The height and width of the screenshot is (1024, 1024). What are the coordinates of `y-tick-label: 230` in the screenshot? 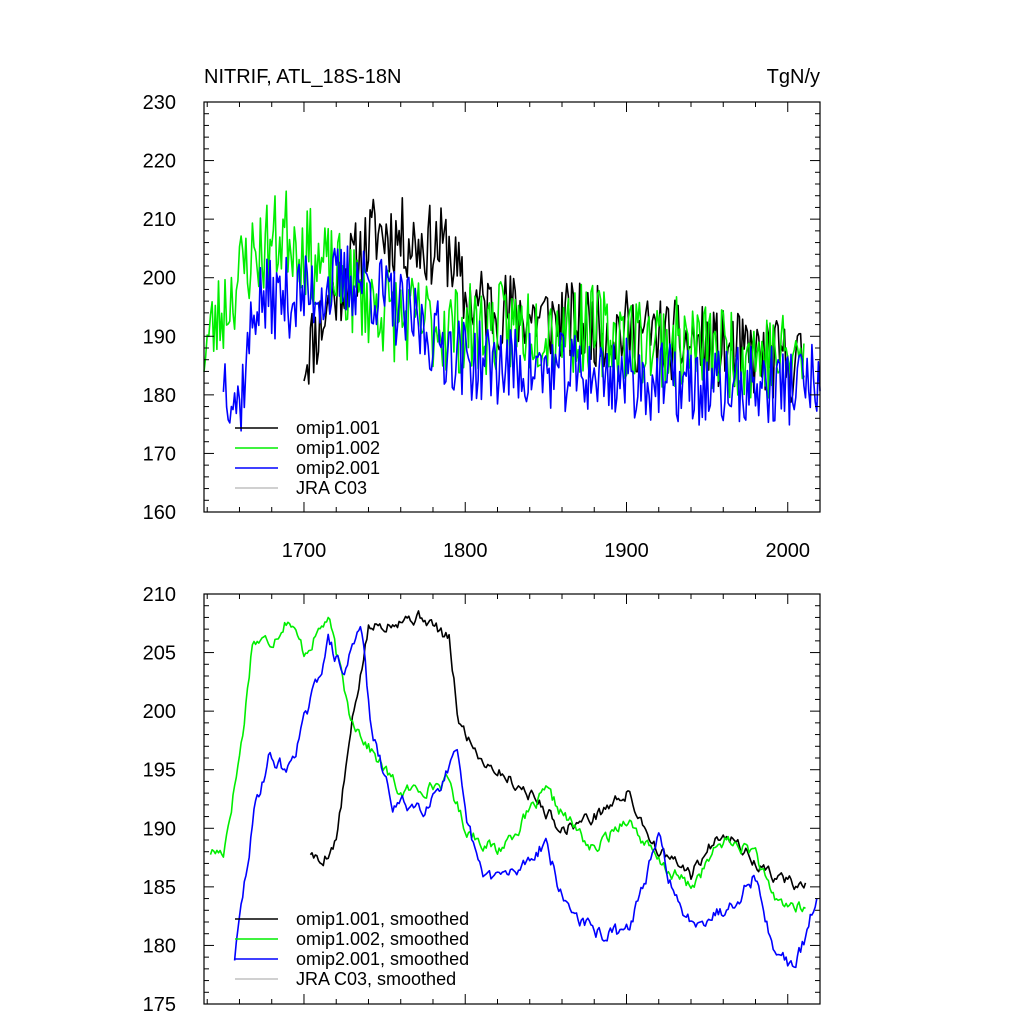 It's located at (159, 103).